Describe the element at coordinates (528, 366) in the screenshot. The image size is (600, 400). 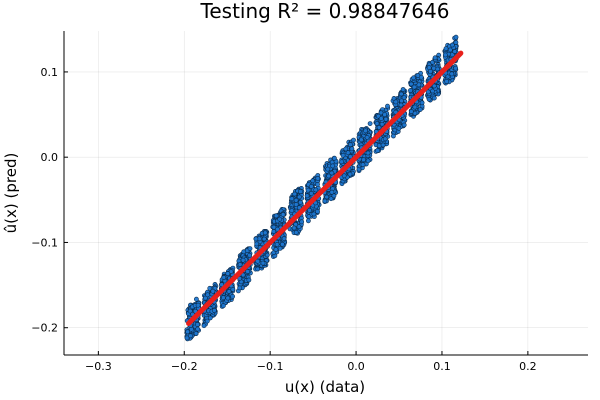
I see `x-tick-label: 0.2` at that location.